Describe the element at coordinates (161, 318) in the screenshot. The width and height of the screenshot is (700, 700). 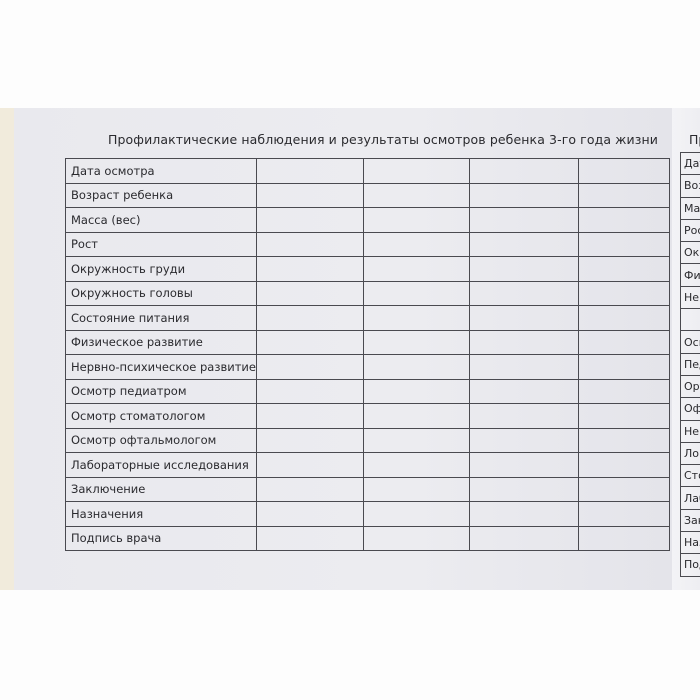
I see `row-label: Состояние питания` at that location.